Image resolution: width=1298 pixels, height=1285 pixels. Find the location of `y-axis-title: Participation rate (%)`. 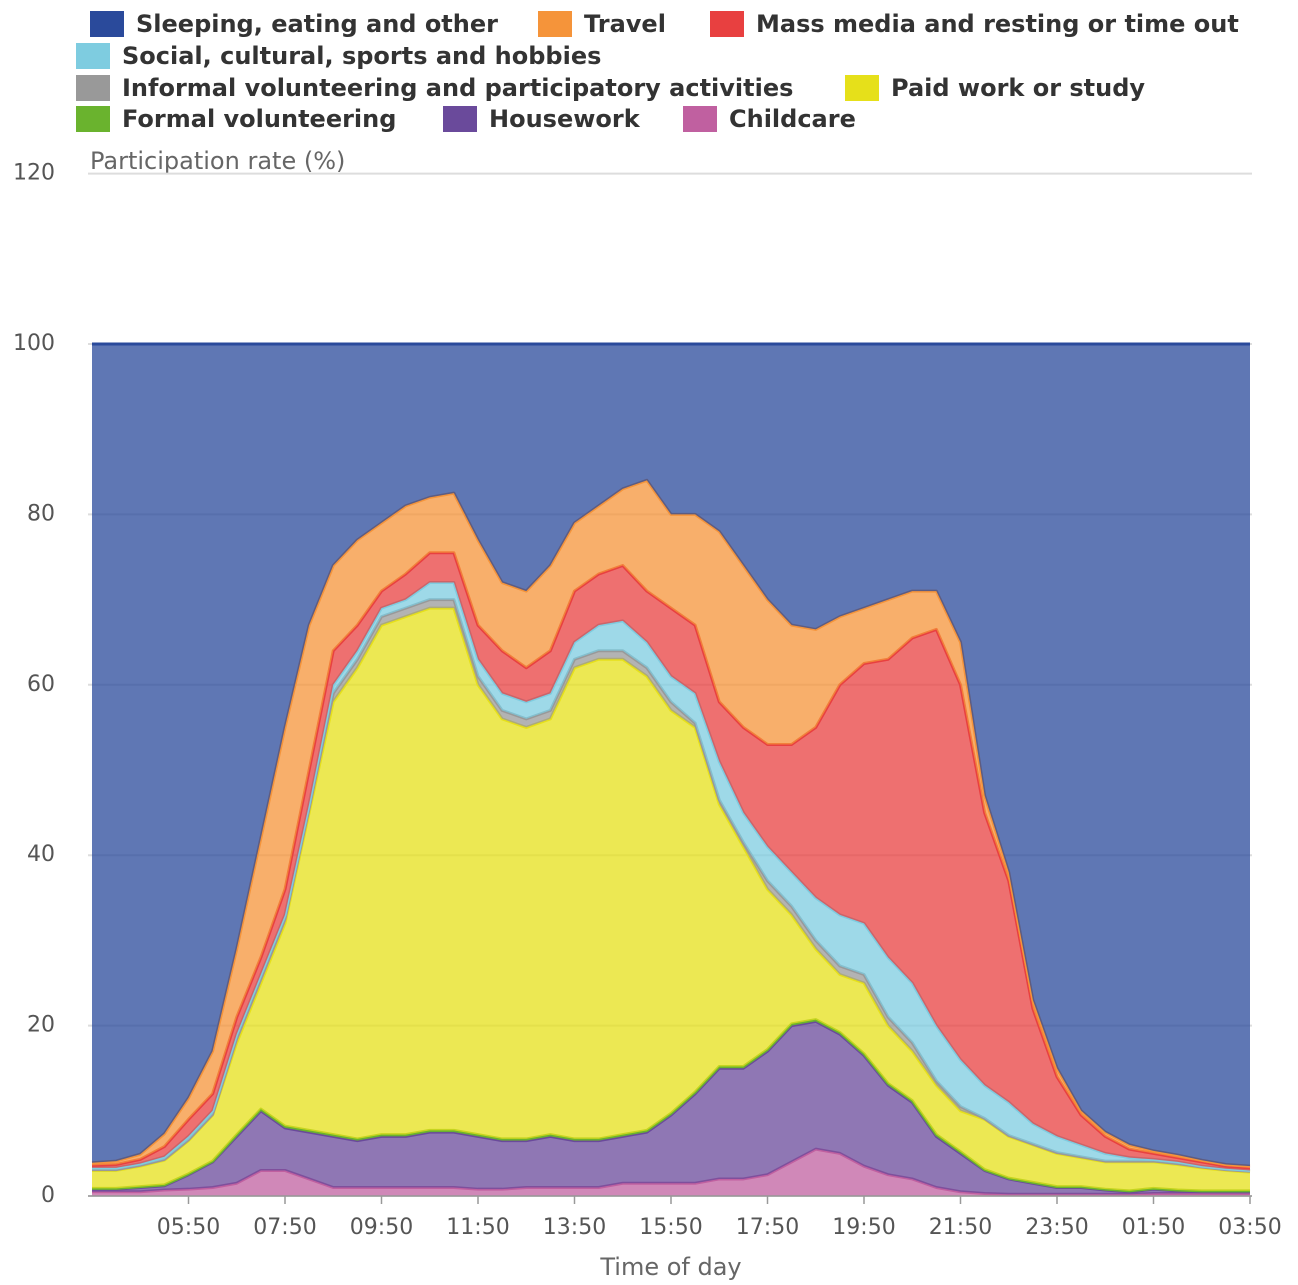

y-axis-title: Participation rate (%) is located at coordinates (217, 161).